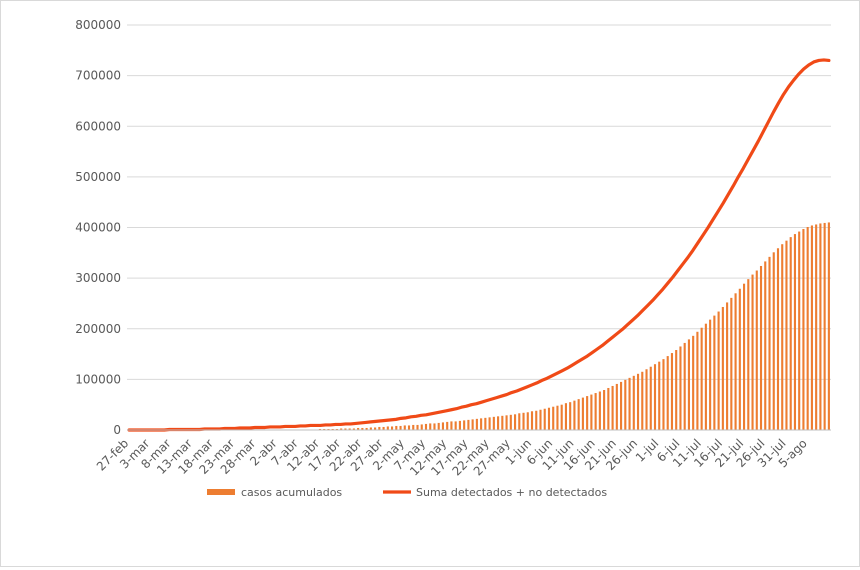 The width and height of the screenshot is (860, 570). What do you see at coordinates (117, 430) in the screenshot?
I see `y-tick-label: 0` at bounding box center [117, 430].